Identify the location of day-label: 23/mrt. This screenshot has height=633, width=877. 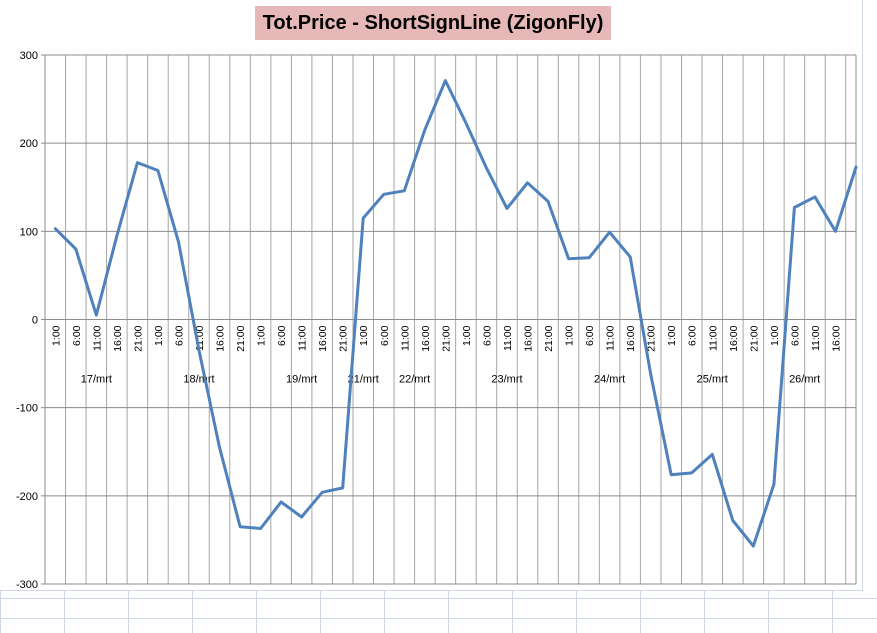
(506, 380).